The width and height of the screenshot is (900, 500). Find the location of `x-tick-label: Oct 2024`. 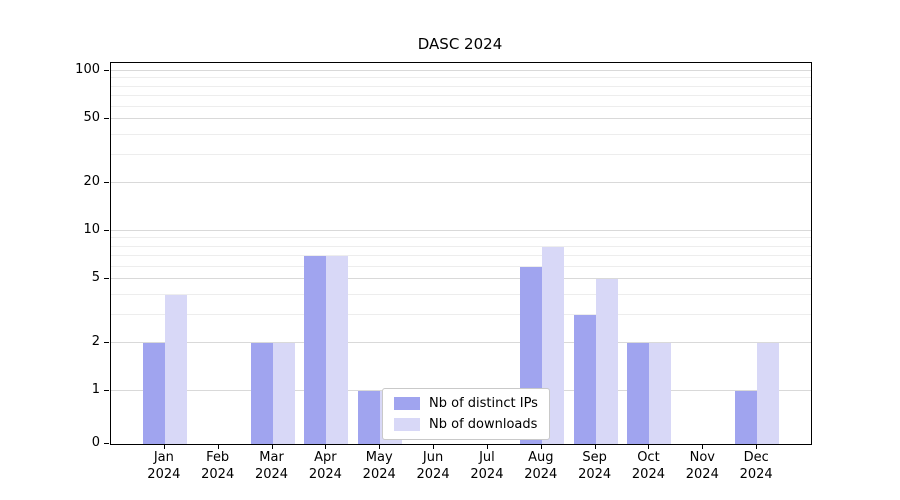

x-tick-label: Oct 2024 is located at coordinates (648, 467).